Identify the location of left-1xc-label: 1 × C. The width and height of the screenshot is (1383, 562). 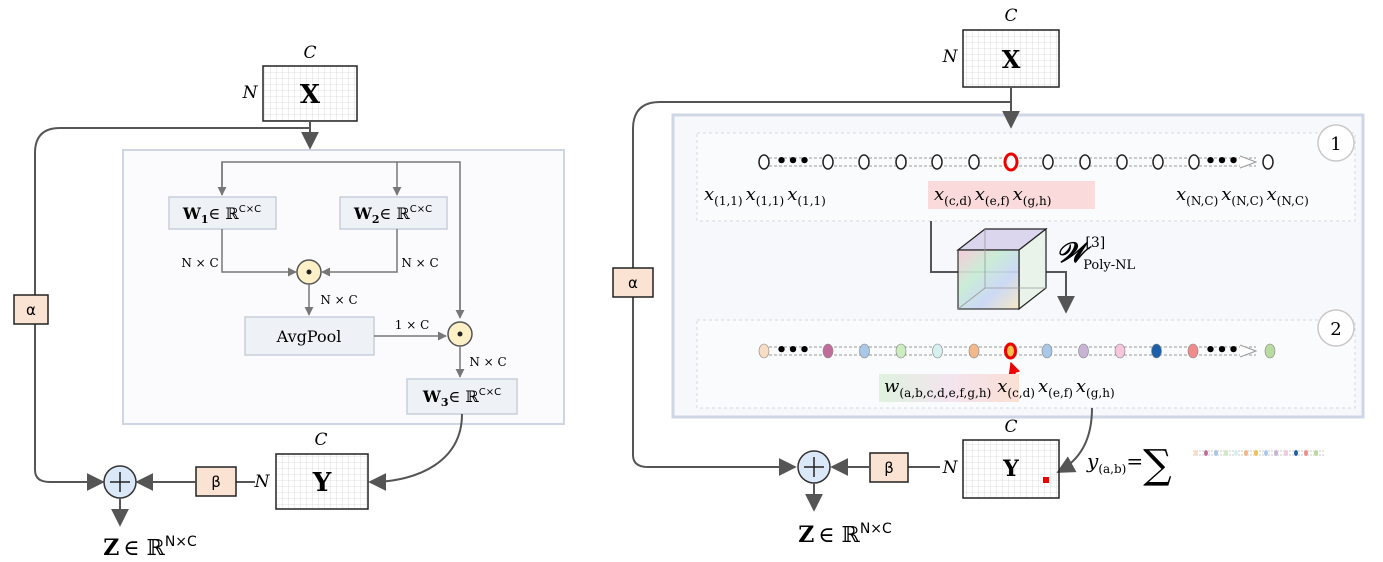
(412, 325).